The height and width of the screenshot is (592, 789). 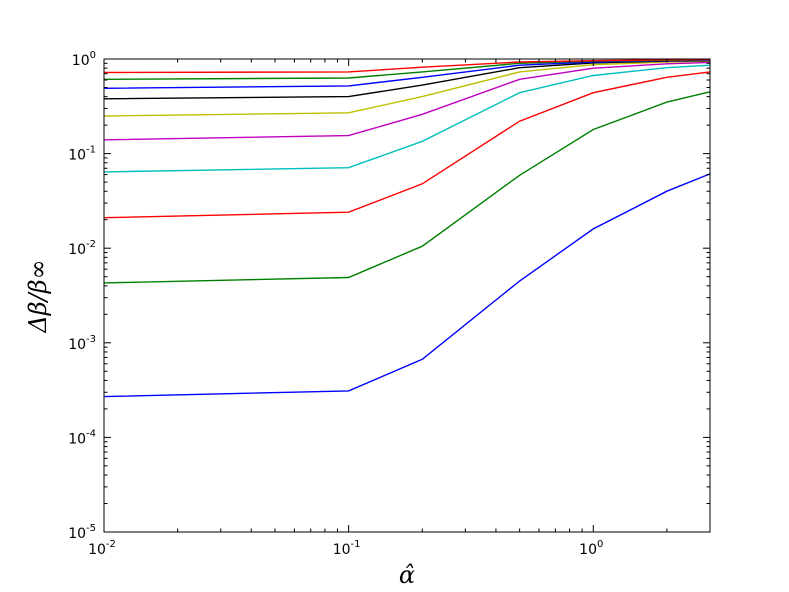 I want to click on x-tick-label: 10⁰, so click(x=591, y=548).